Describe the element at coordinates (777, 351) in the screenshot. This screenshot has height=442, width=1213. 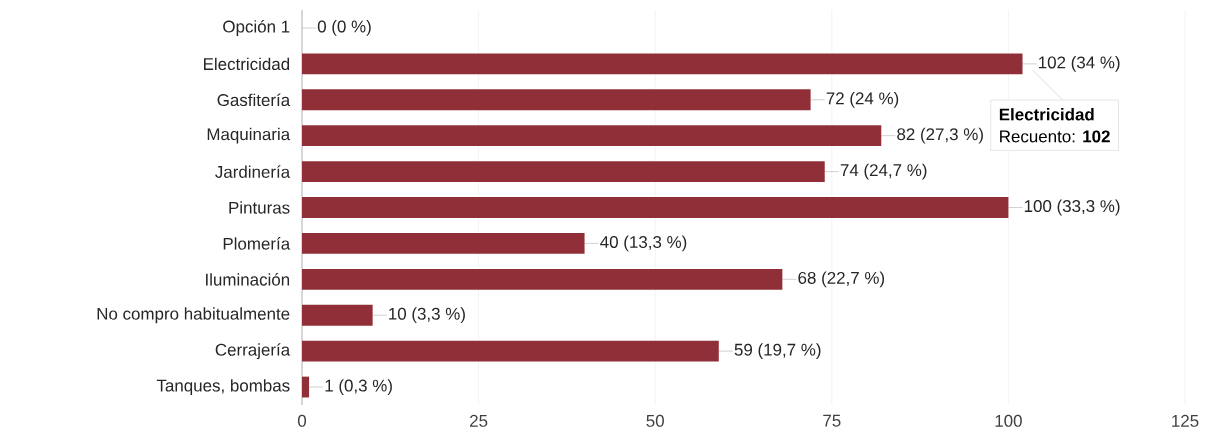
I see `data-label: 59 (19,7 %)` at that location.